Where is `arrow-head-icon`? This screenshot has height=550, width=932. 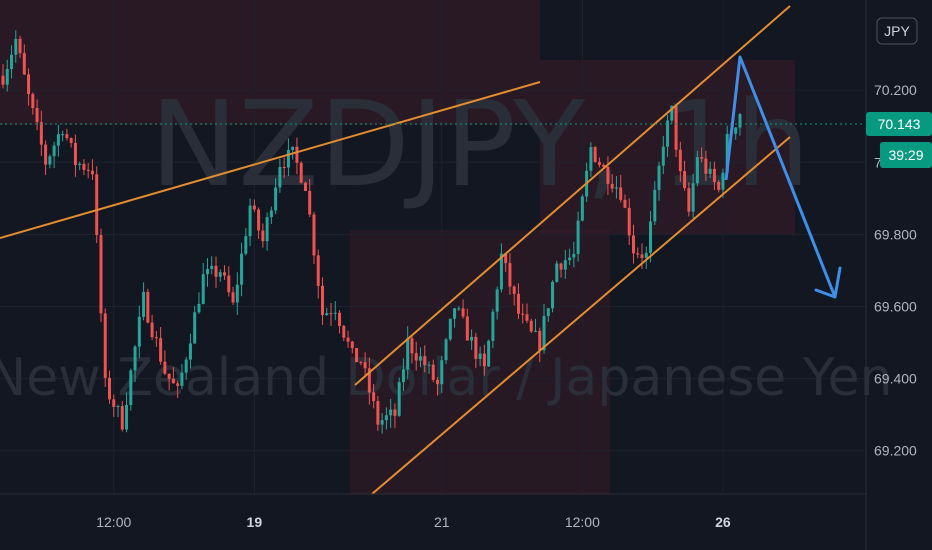 arrow-head-icon is located at coordinates (828, 282).